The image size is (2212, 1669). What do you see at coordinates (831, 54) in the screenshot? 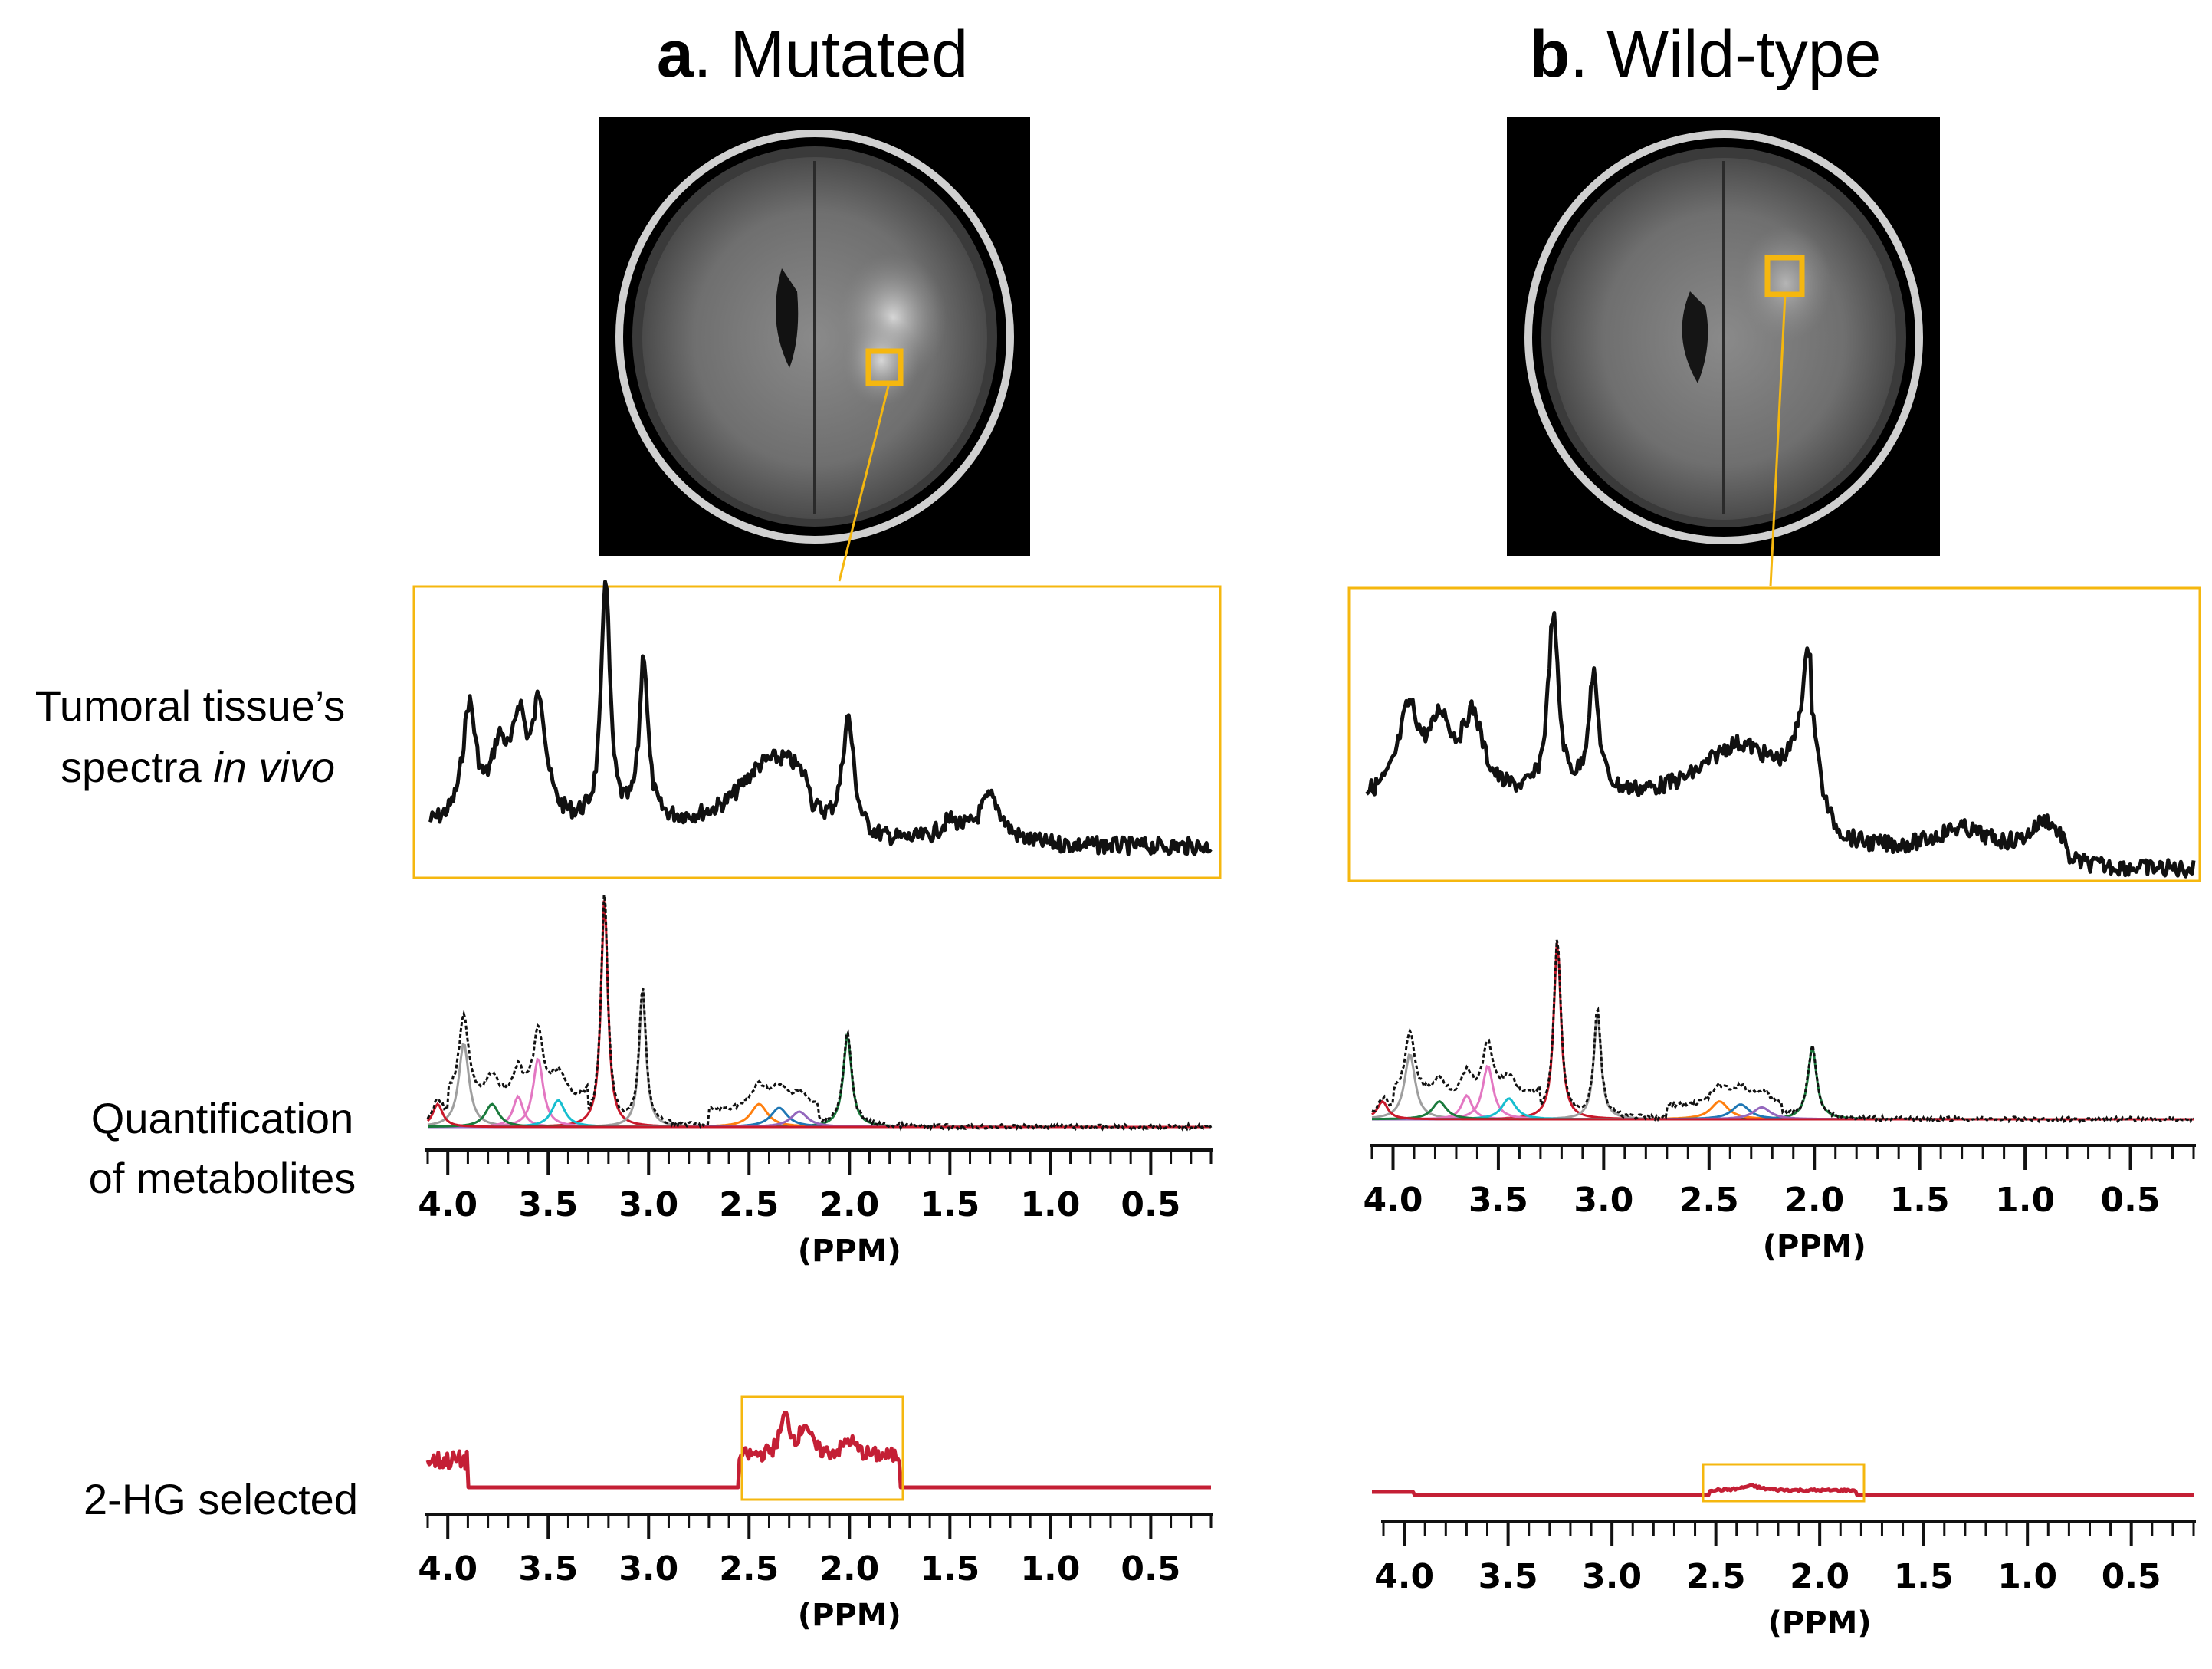
I see `panel-a-title-text: . Mutated` at bounding box center [831, 54].